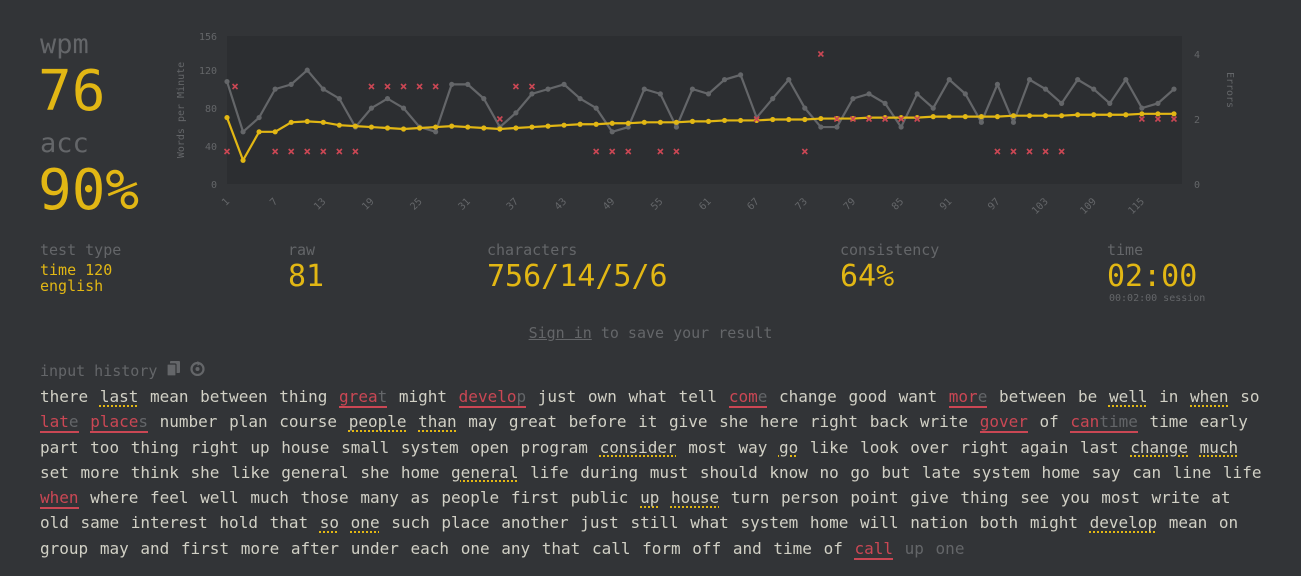 This screenshot has width=1301, height=576. I want to click on history-word: one, so click(365, 522).